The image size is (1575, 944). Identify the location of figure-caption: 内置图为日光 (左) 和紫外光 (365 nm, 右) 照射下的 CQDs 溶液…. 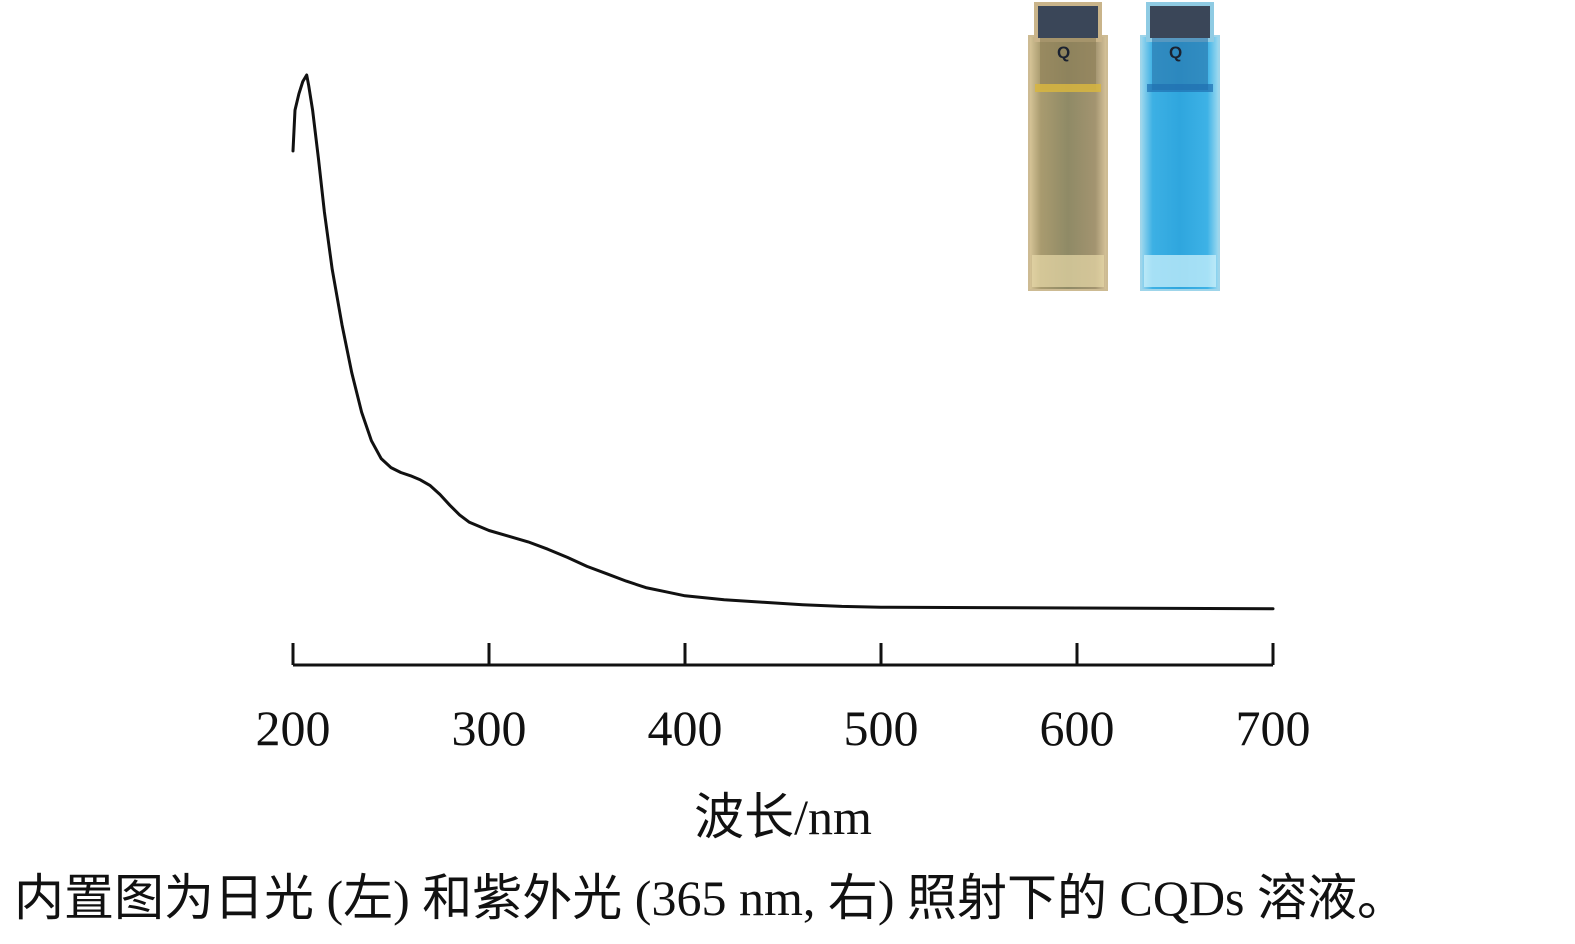
(711, 898).